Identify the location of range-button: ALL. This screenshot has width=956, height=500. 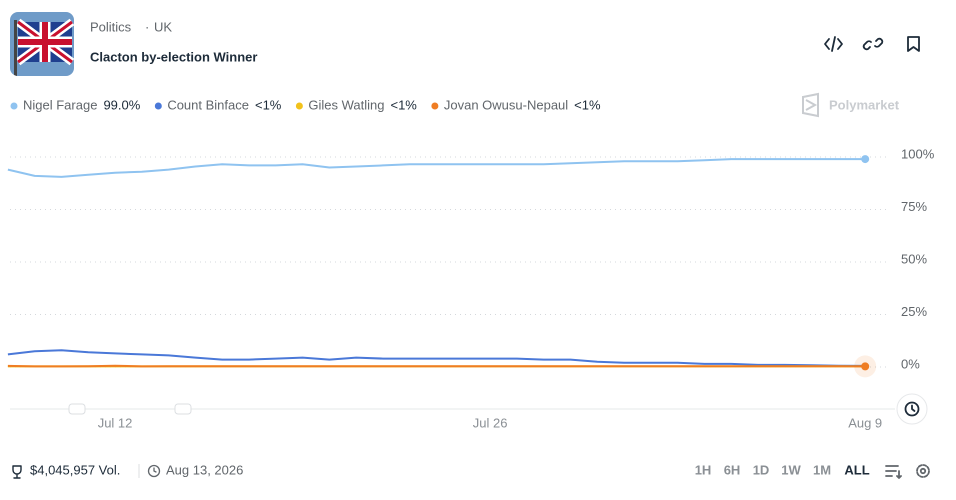
(856, 469).